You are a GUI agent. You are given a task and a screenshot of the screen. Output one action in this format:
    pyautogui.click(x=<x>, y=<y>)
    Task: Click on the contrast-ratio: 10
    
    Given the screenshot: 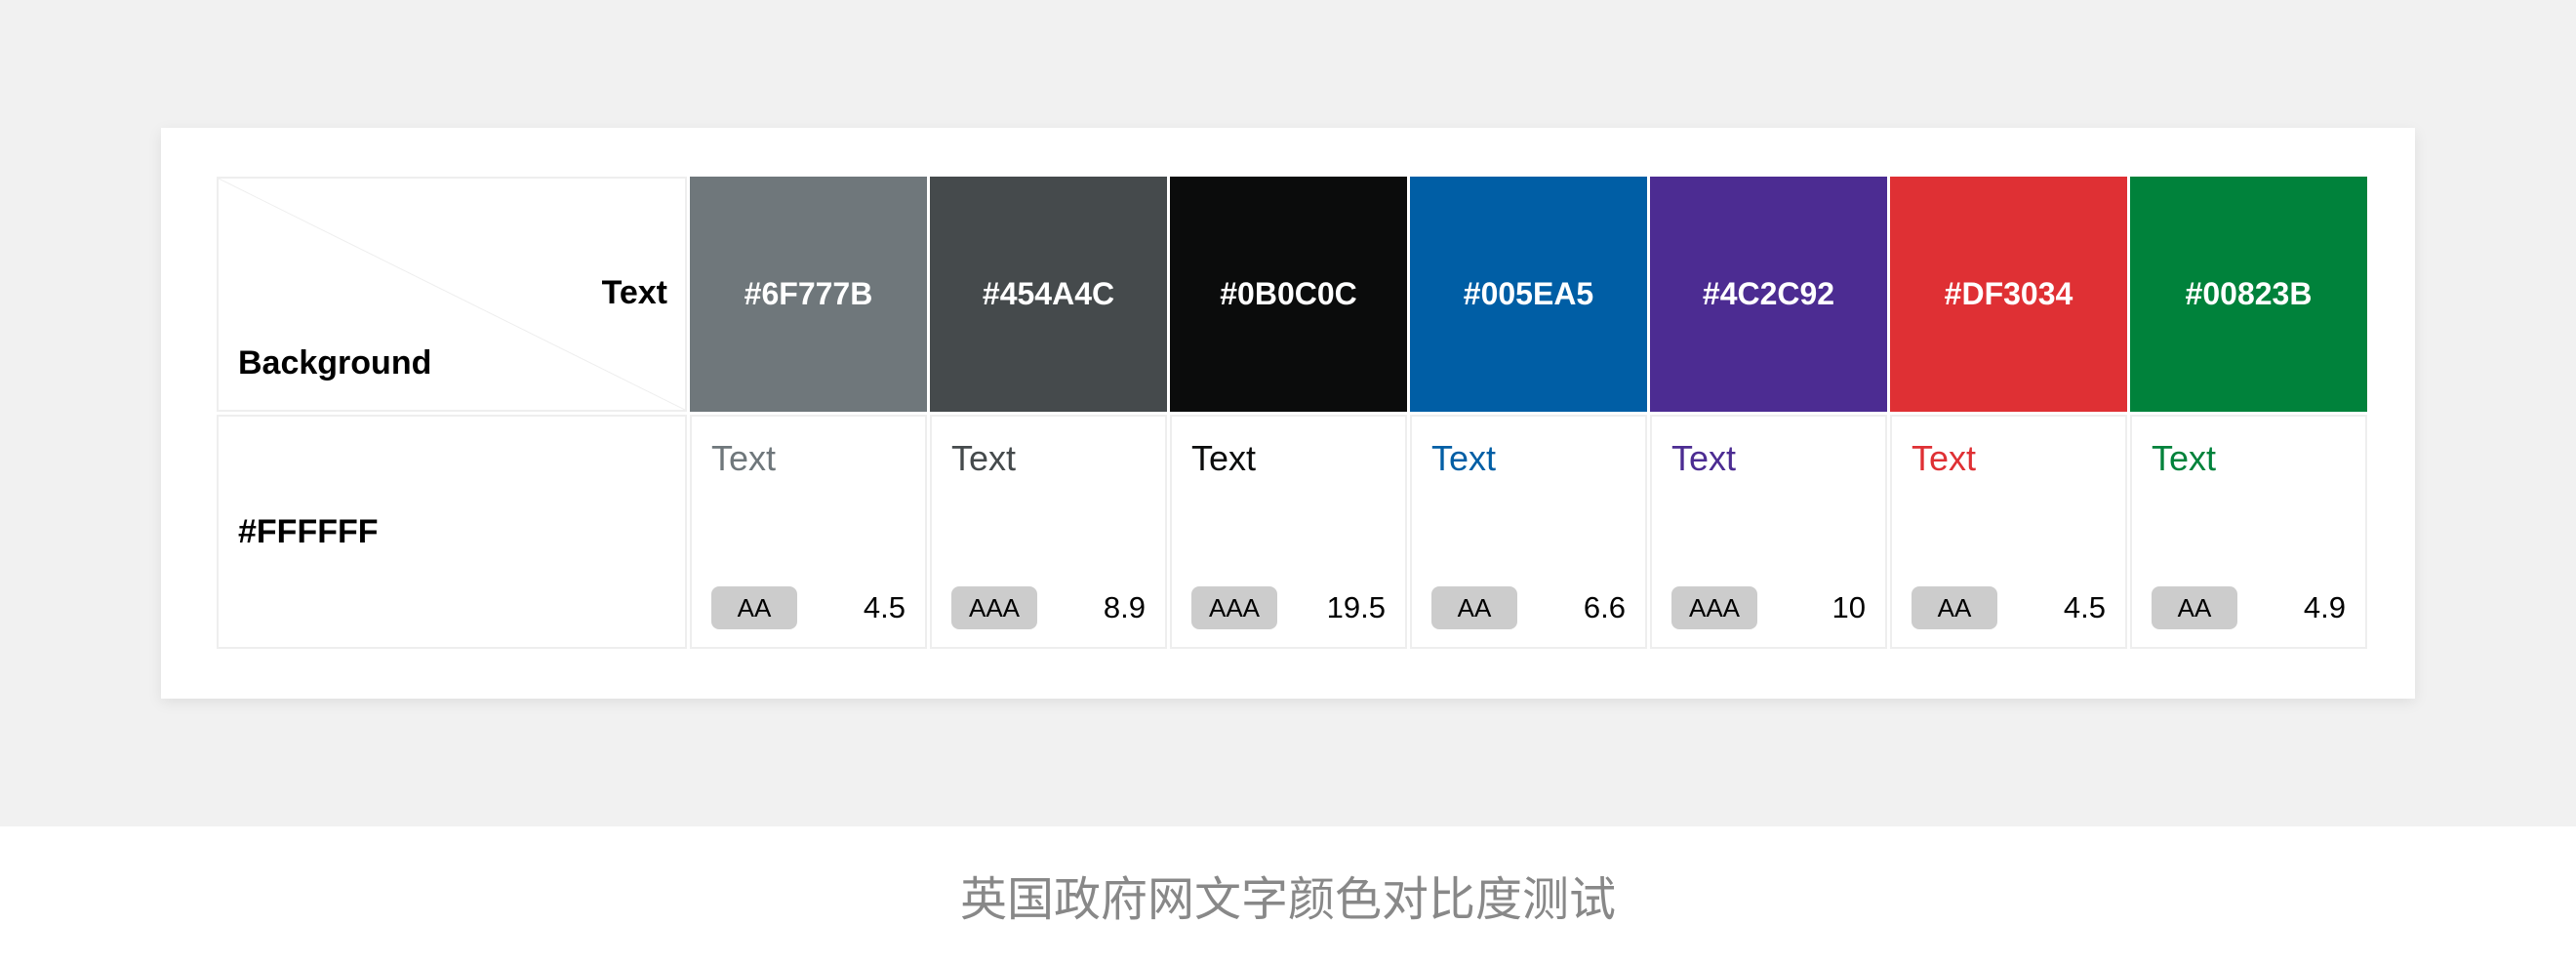 What is the action you would take?
    pyautogui.click(x=1848, y=607)
    